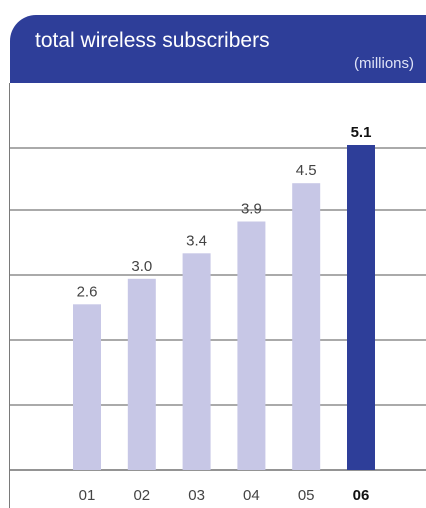  What do you see at coordinates (87, 291) in the screenshot?
I see `value-label-01: 2.6` at bounding box center [87, 291].